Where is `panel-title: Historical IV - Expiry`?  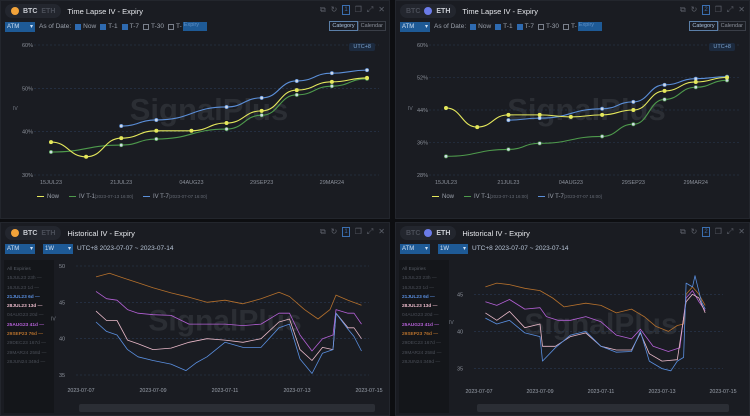 panel-title: Historical IV - Expiry is located at coordinates (101, 233).